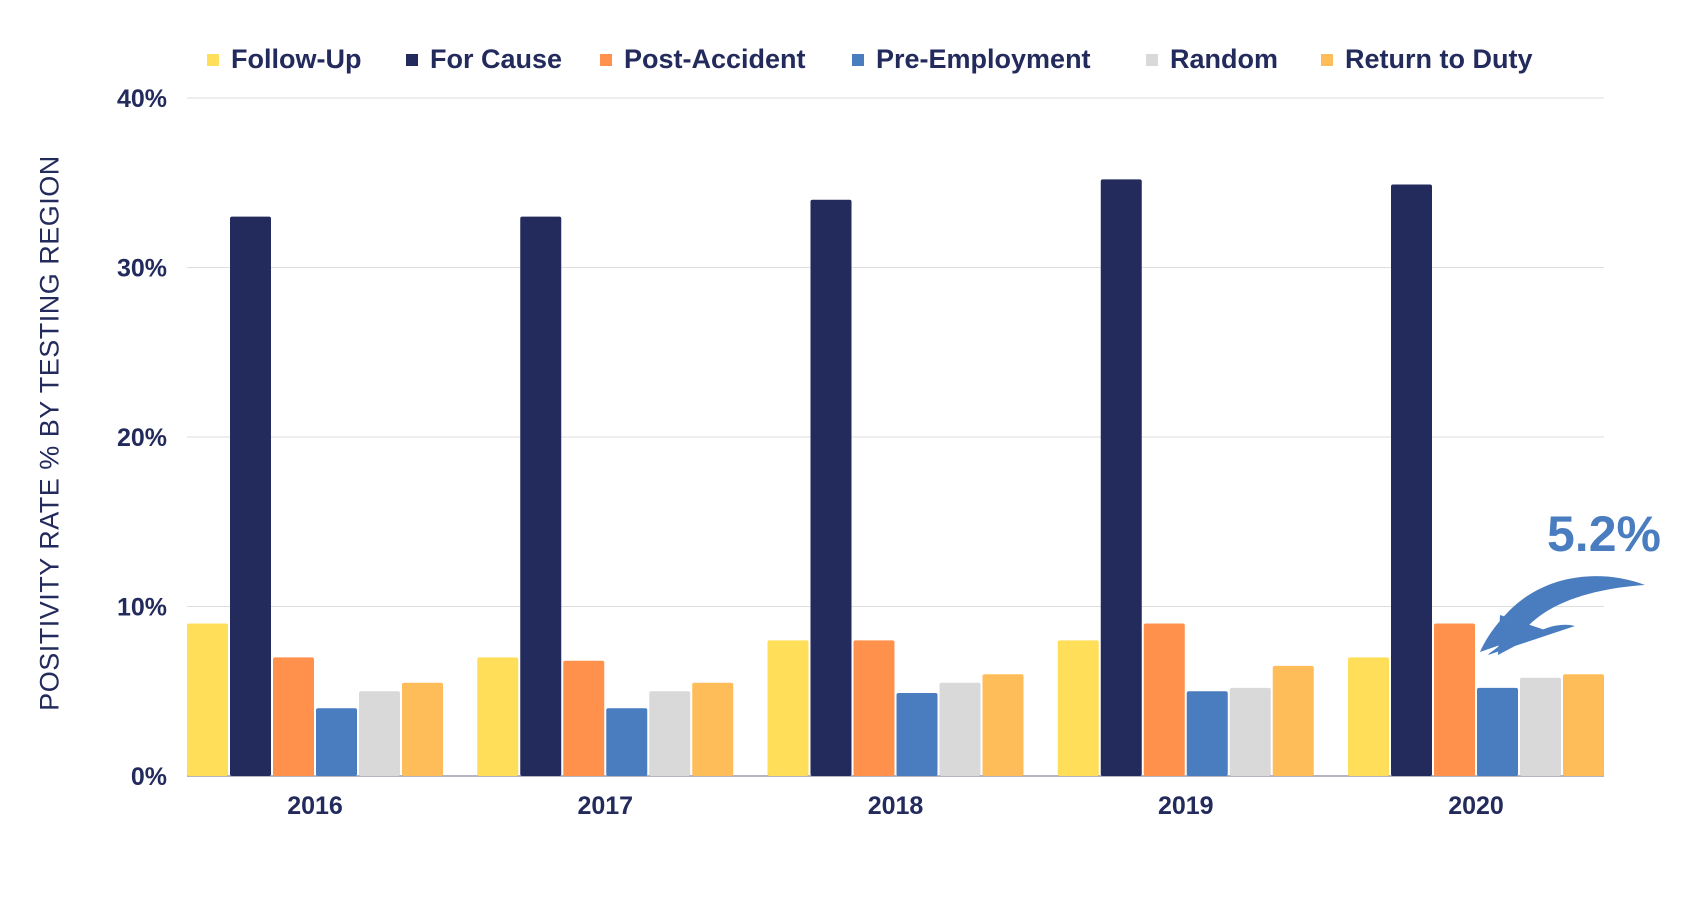 Image resolution: width=1683 pixels, height=907 pixels. Describe the element at coordinates (250, 496) in the screenshot. I see `bar-for-cause-2016` at that location.